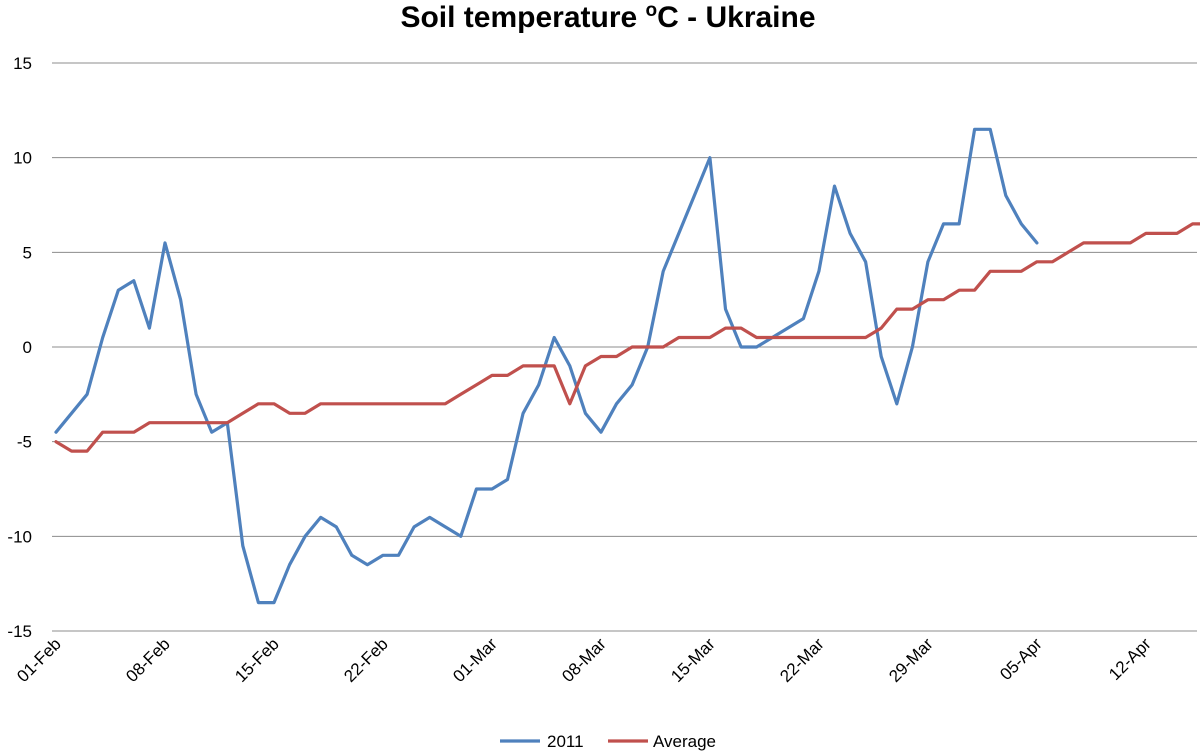  Describe the element at coordinates (652, 10) in the screenshot. I see `chart-title-superscript: o` at that location.